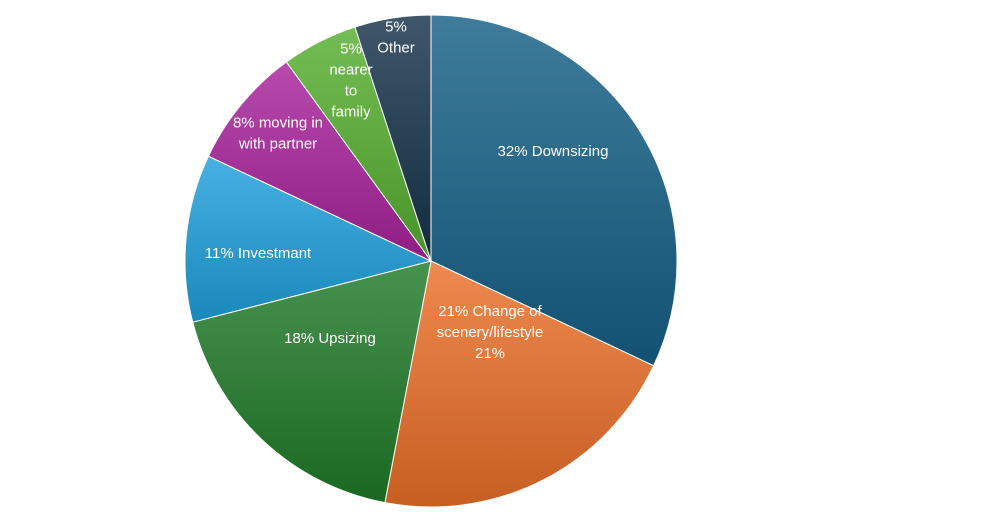 The width and height of the screenshot is (1000, 524). I want to click on pie-slice-upsizing, so click(312, 382).